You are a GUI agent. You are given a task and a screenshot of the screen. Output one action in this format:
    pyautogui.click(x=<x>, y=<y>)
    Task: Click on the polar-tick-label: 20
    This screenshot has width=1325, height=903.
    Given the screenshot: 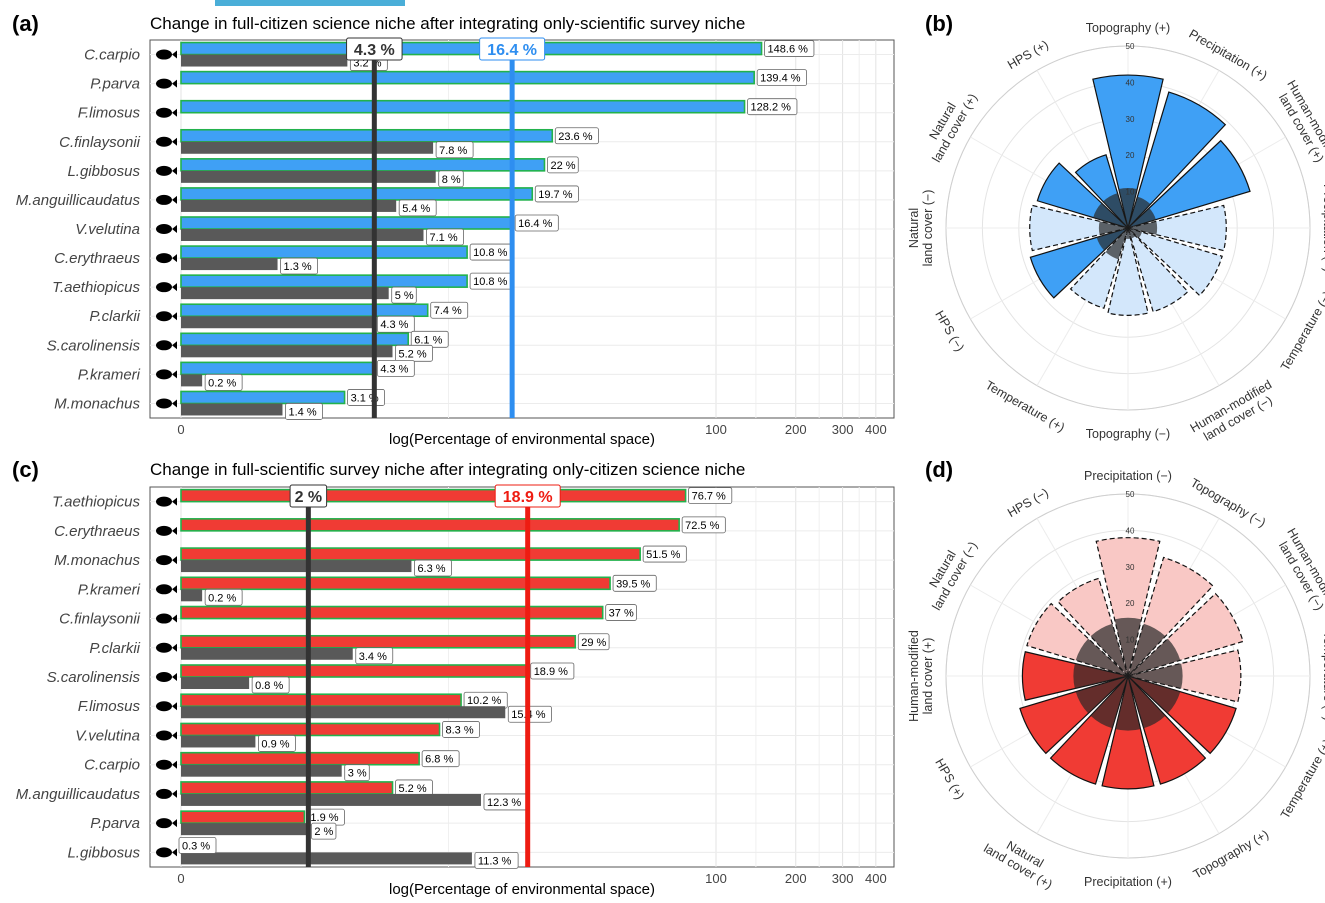 What is the action you would take?
    pyautogui.click(x=1130, y=155)
    